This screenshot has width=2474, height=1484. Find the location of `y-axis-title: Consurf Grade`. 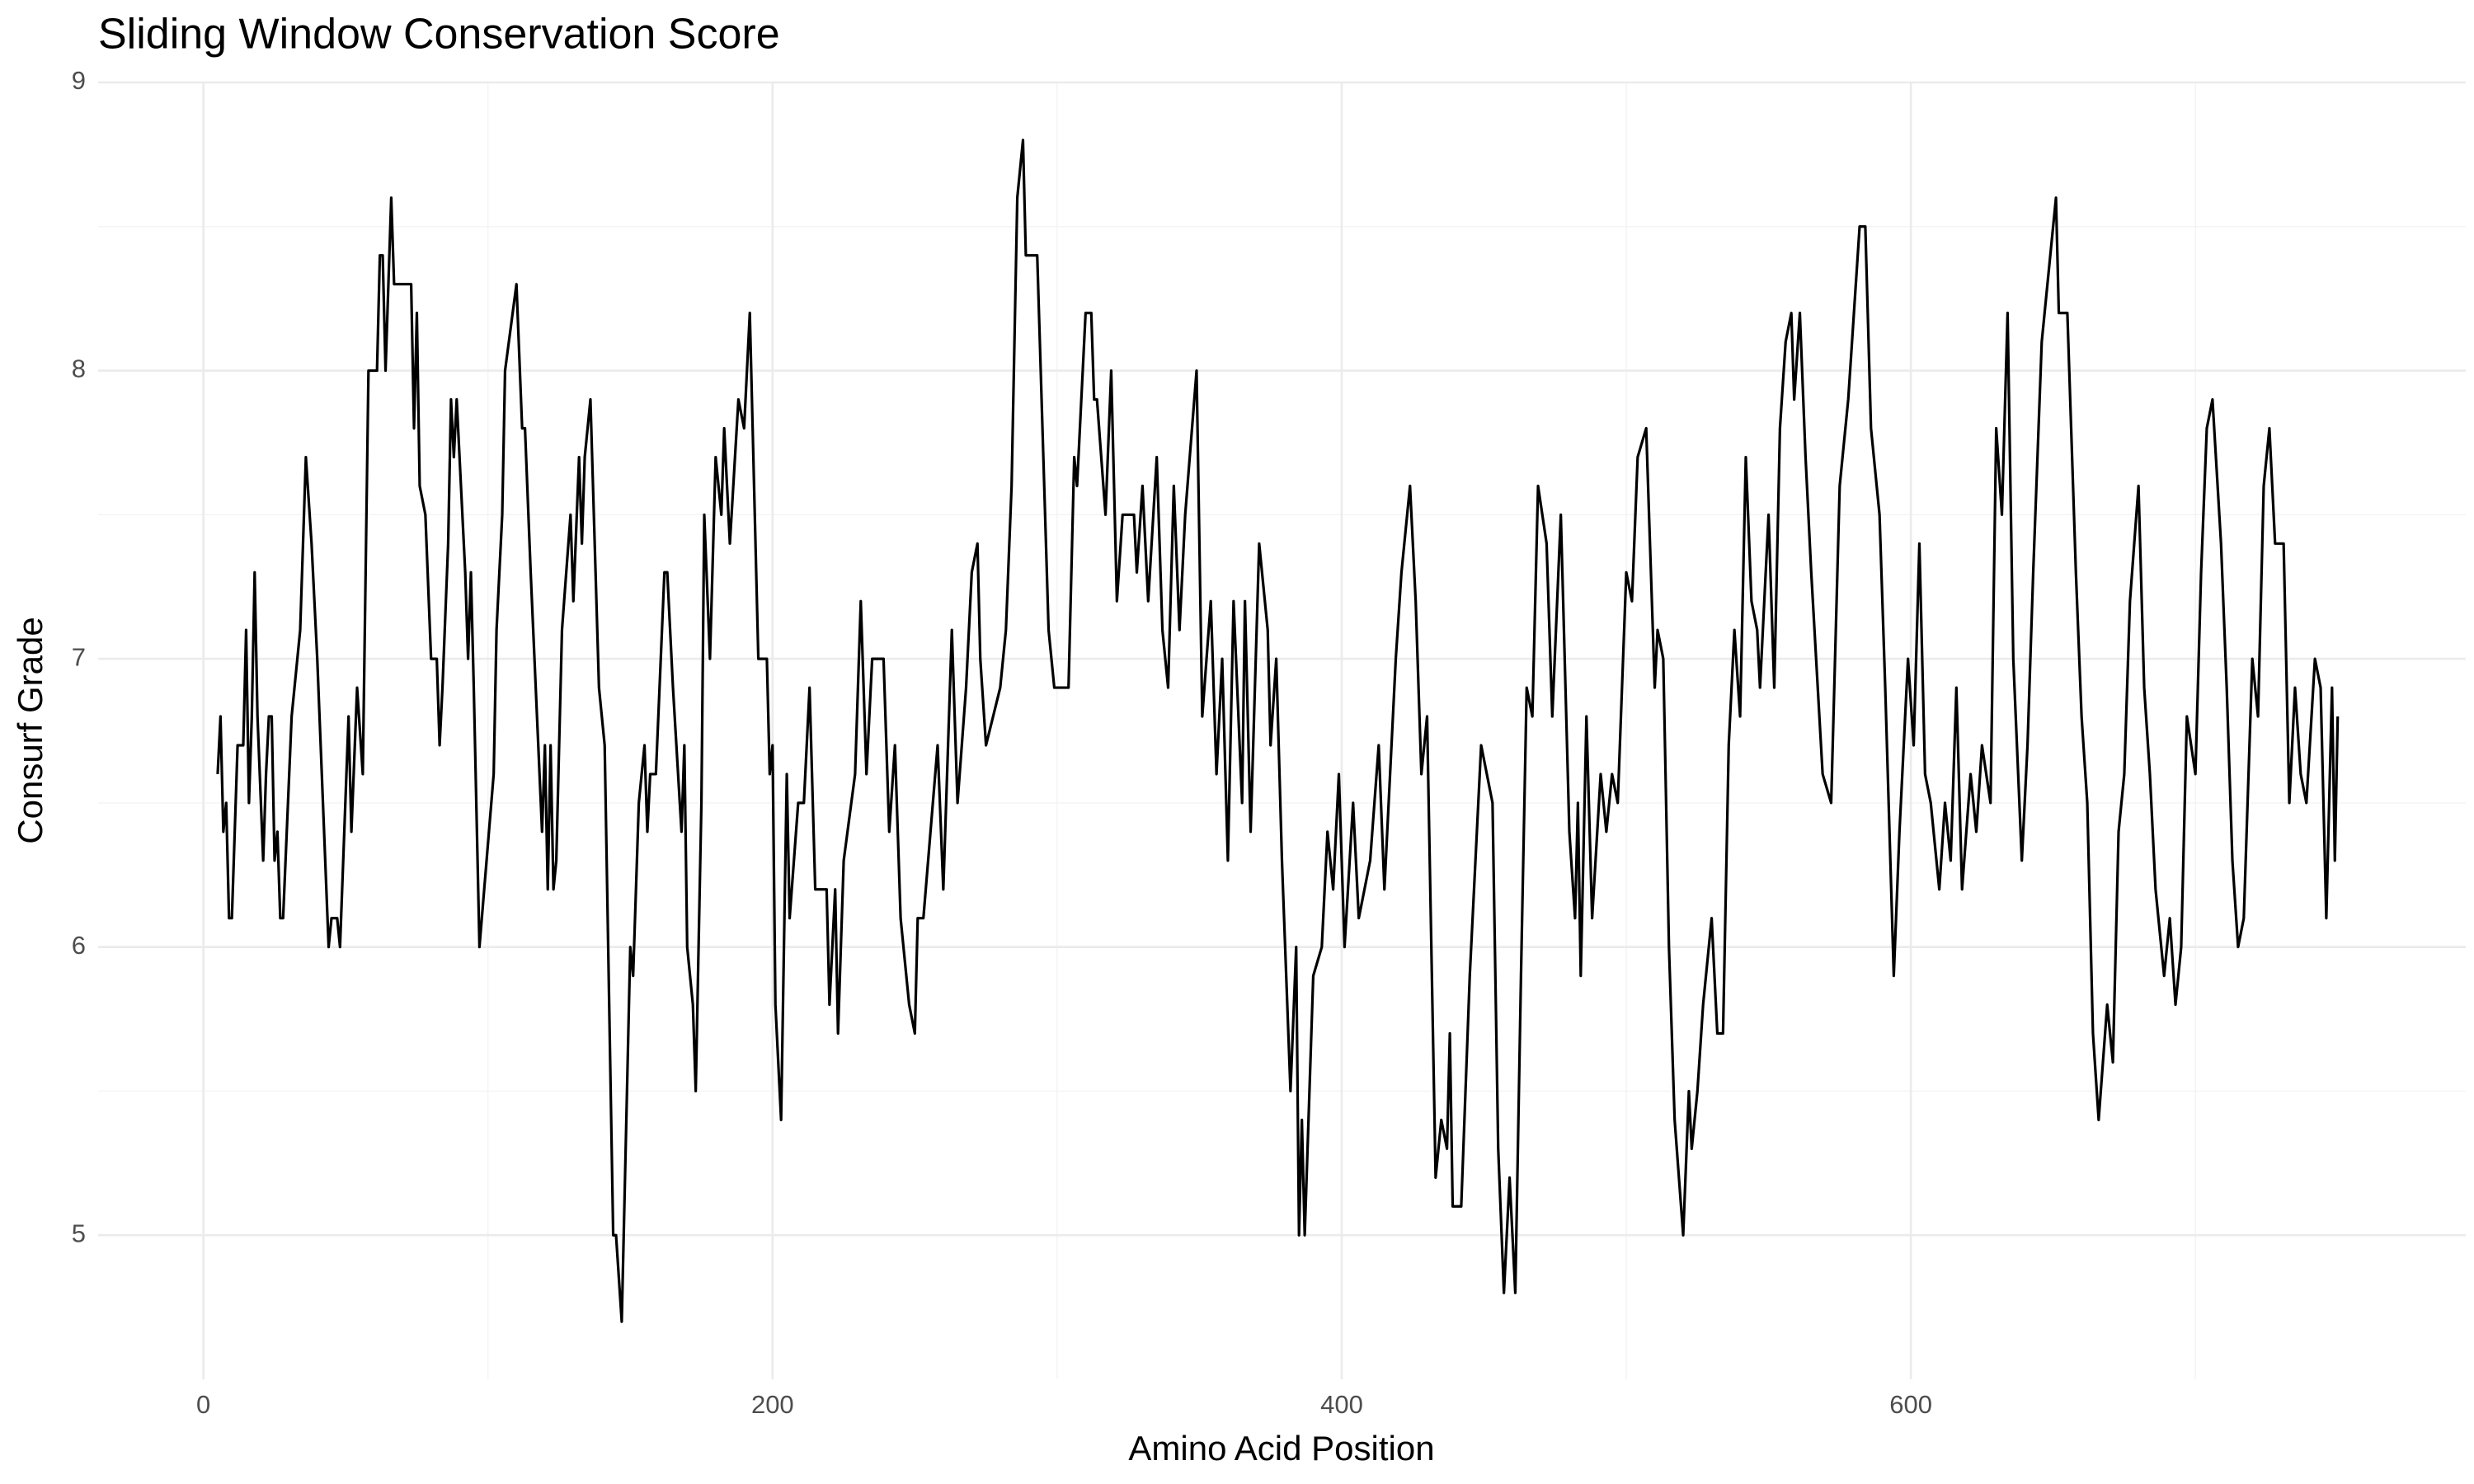

y-axis-title: Consurf Grade is located at coordinates (30, 730).